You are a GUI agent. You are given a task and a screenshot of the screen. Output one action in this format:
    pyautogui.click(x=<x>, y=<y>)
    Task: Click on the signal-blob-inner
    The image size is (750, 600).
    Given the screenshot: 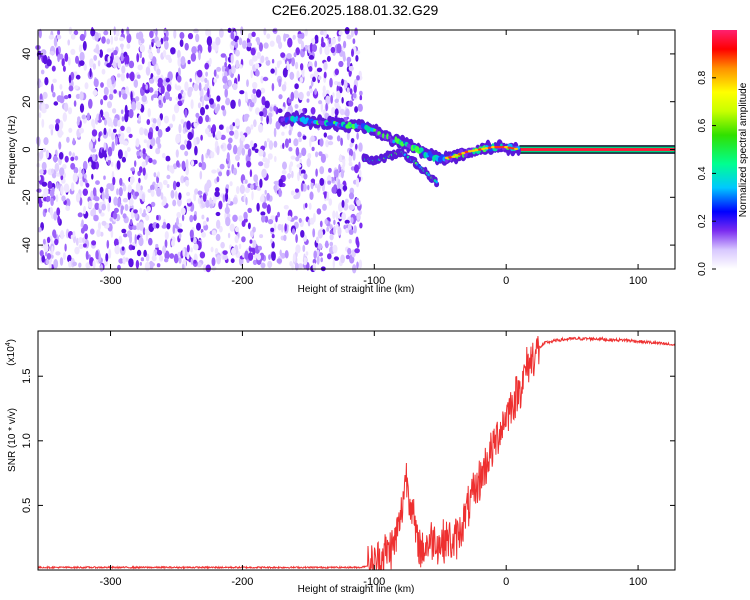 What is the action you would take?
    pyautogui.click(x=332, y=122)
    